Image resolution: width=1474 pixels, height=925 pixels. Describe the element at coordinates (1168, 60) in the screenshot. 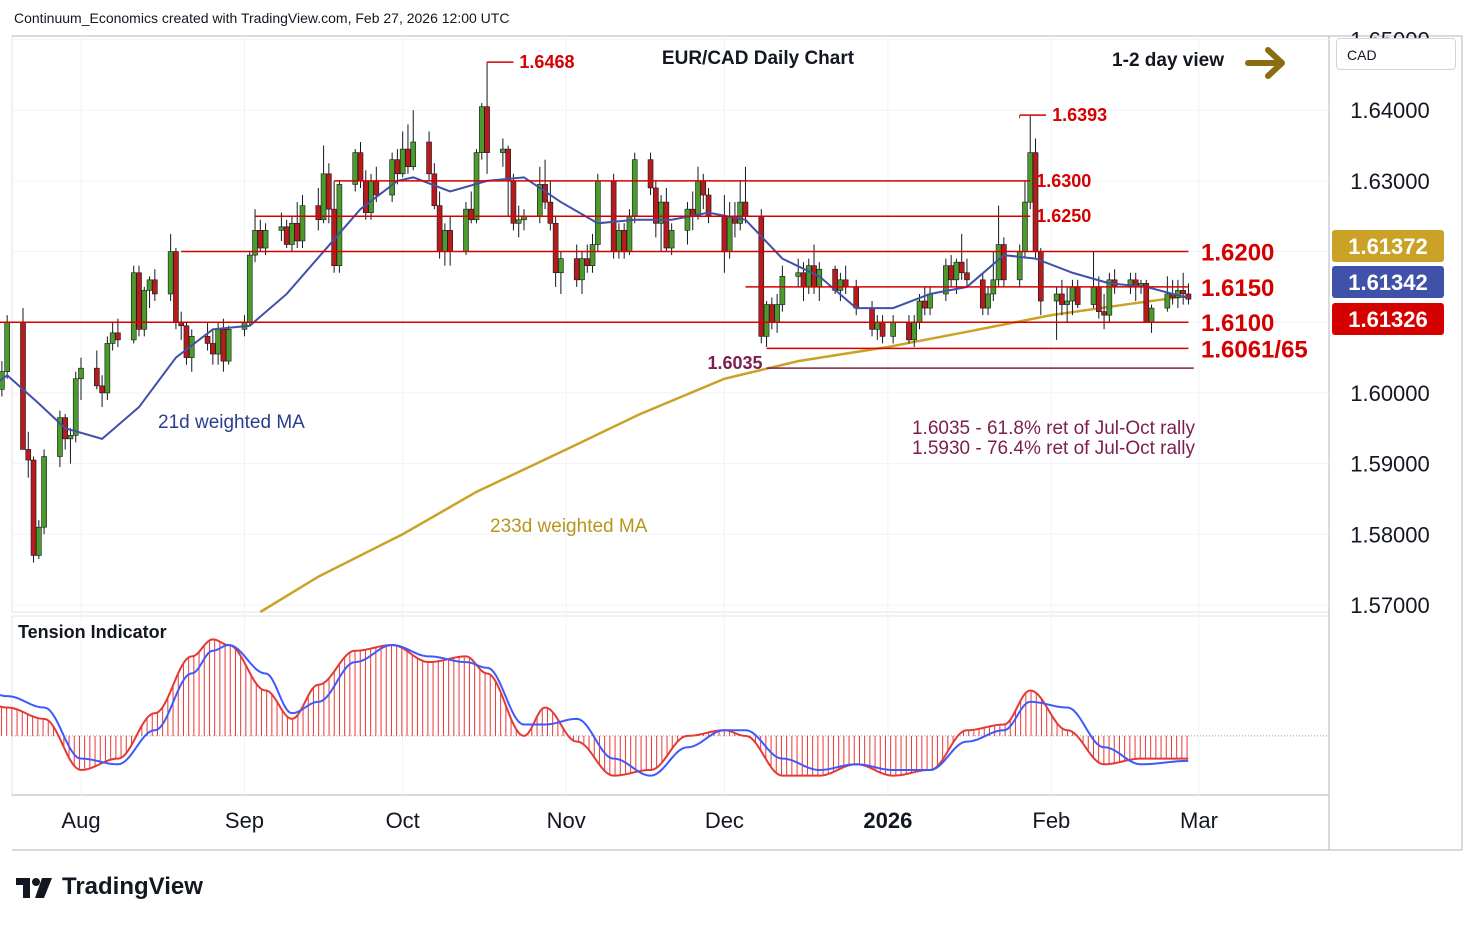

I see `view-label: 1-2 day view` at that location.